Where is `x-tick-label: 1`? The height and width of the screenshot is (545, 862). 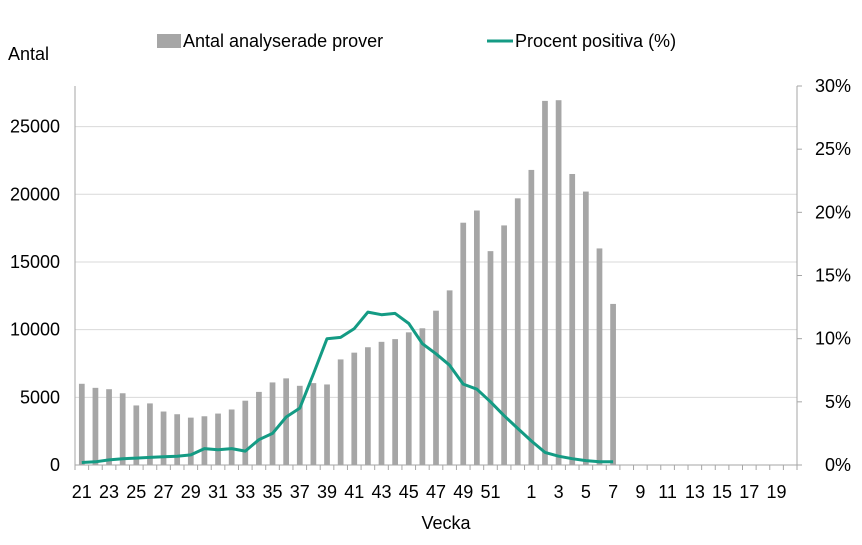
x-tick-label: 1 is located at coordinates (531, 492).